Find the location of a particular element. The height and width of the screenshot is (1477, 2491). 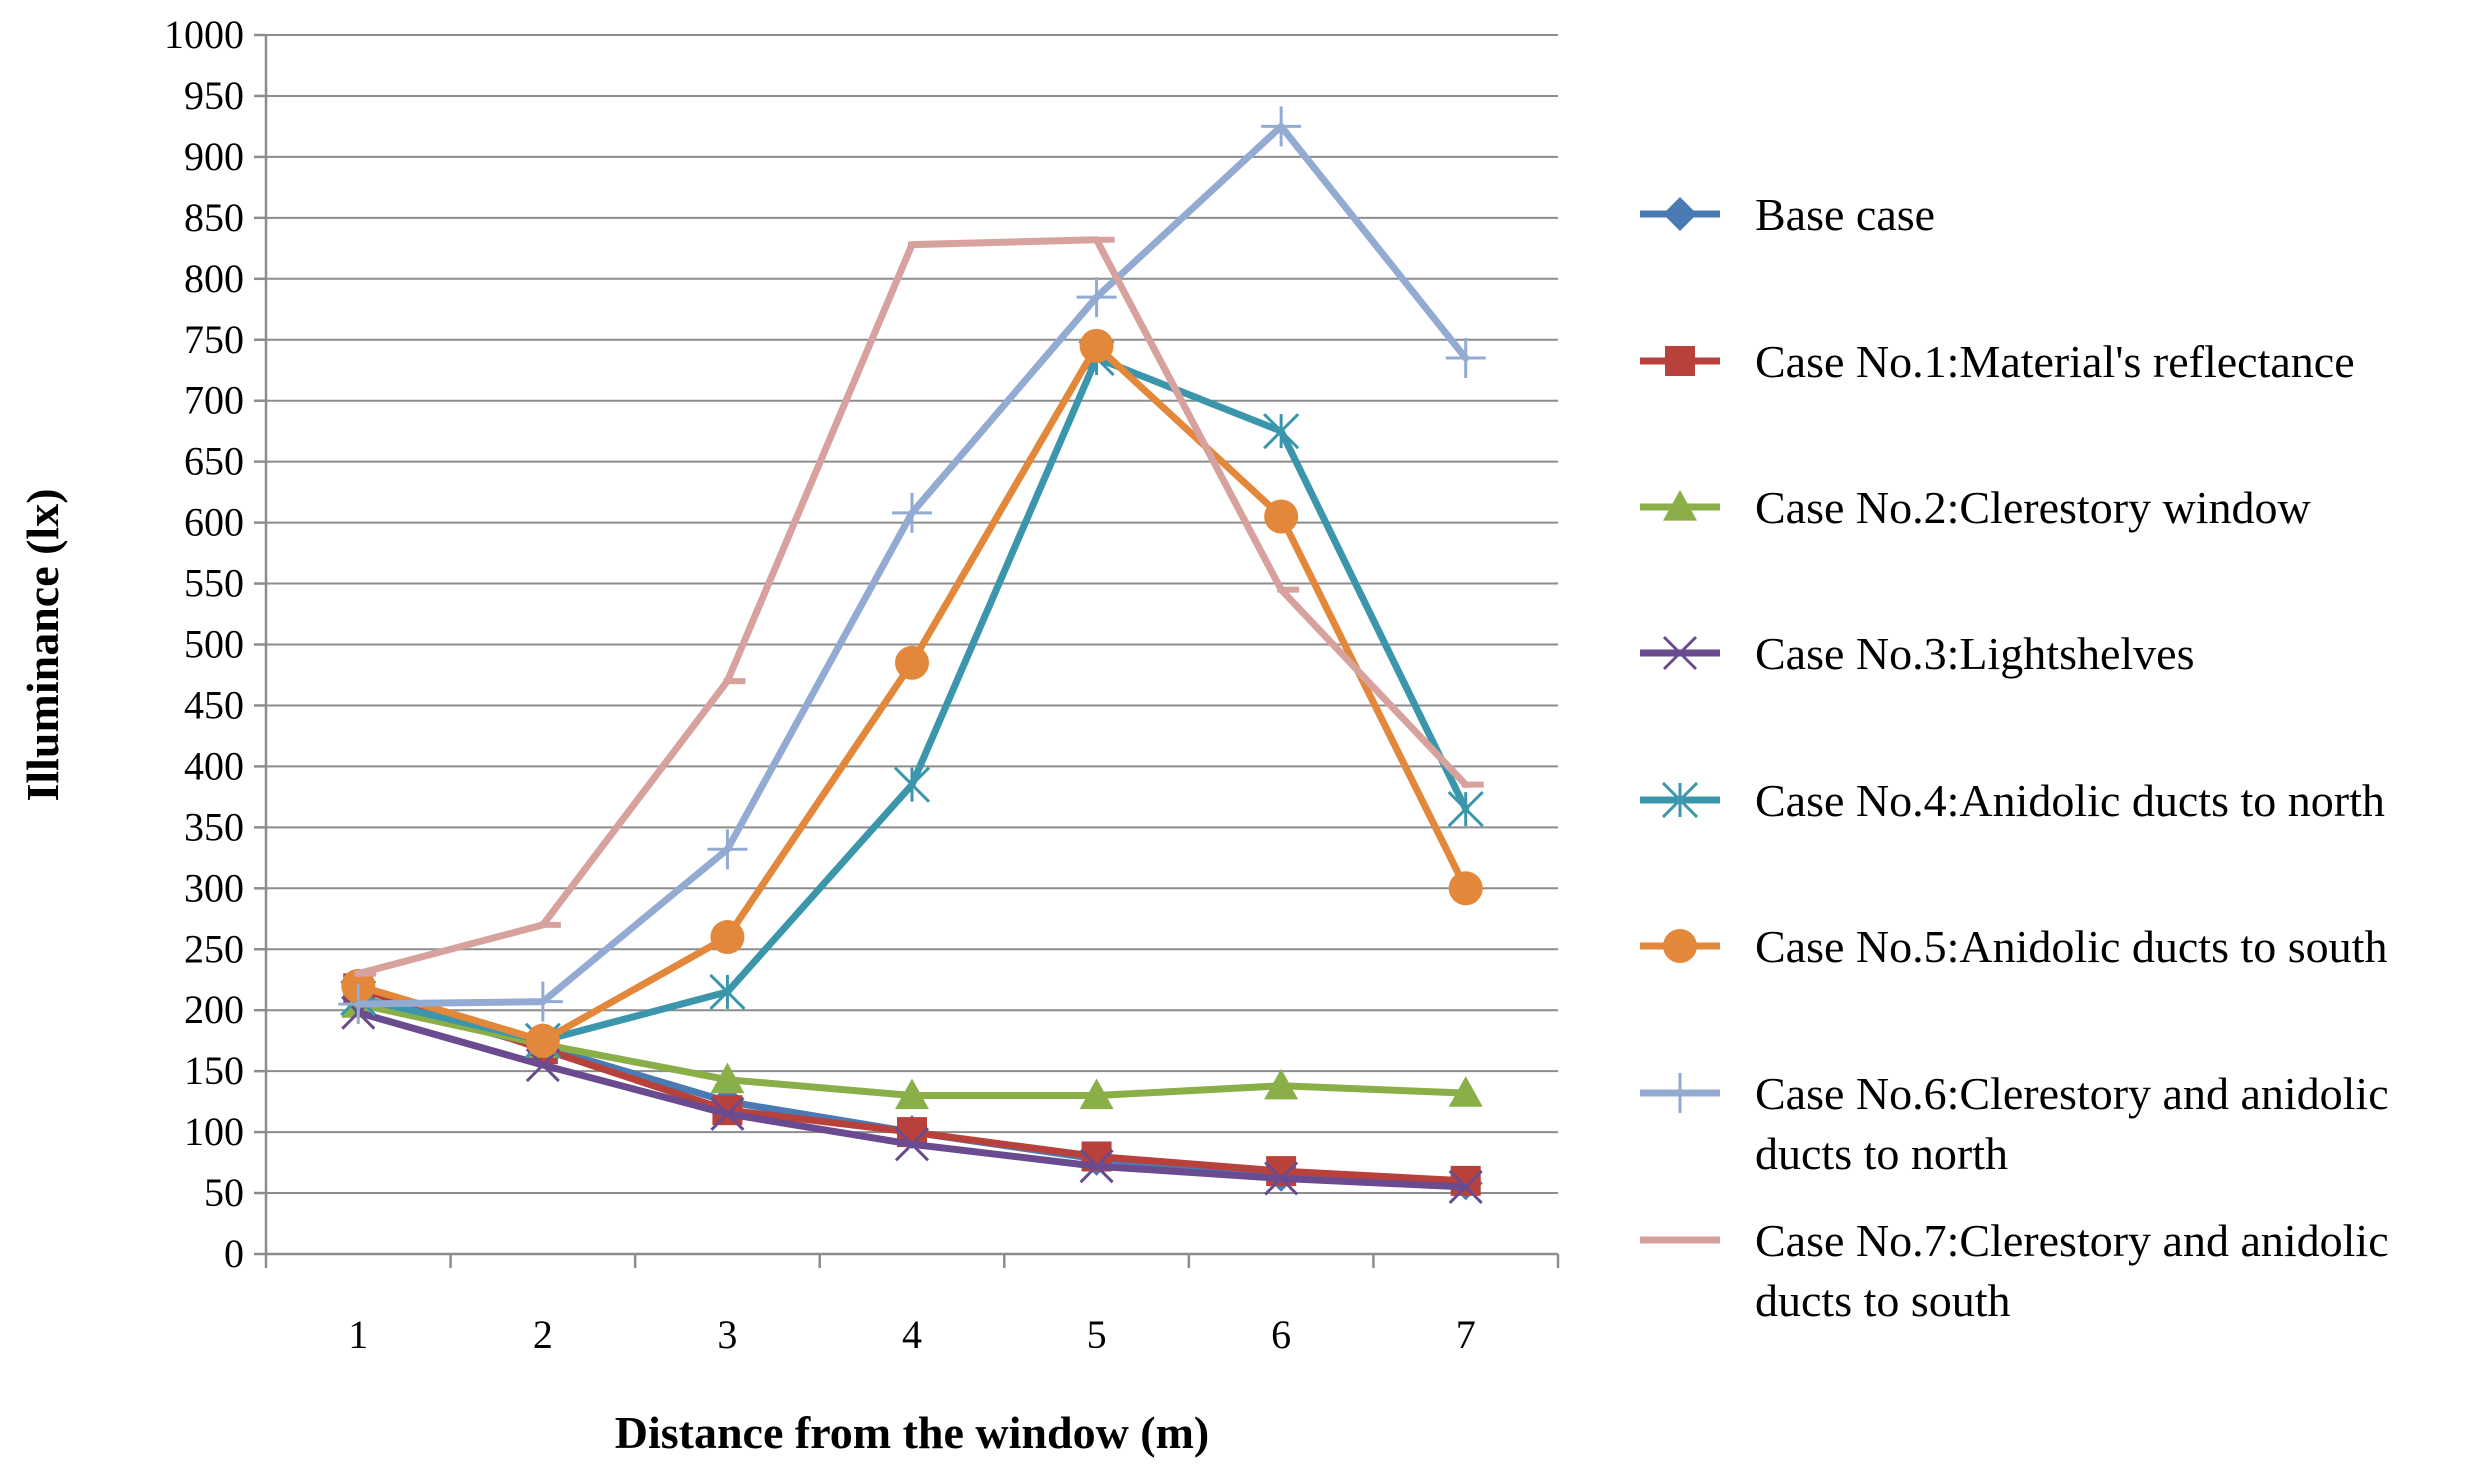

y-tick-label: 150 is located at coordinates (214, 1070).